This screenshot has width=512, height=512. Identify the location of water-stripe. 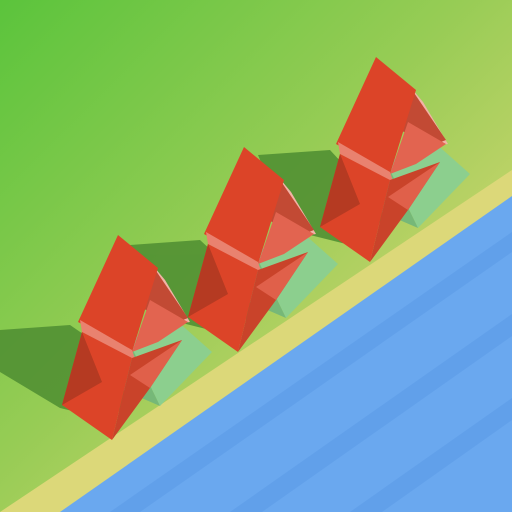
(431, 455).